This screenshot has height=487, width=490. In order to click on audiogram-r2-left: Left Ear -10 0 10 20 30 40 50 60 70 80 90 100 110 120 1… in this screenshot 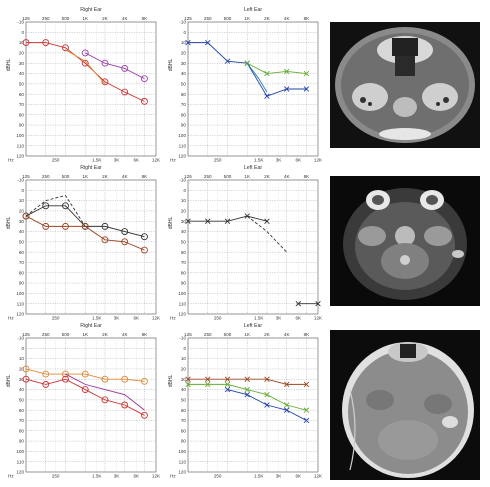, I will do `click(245, 243)`.